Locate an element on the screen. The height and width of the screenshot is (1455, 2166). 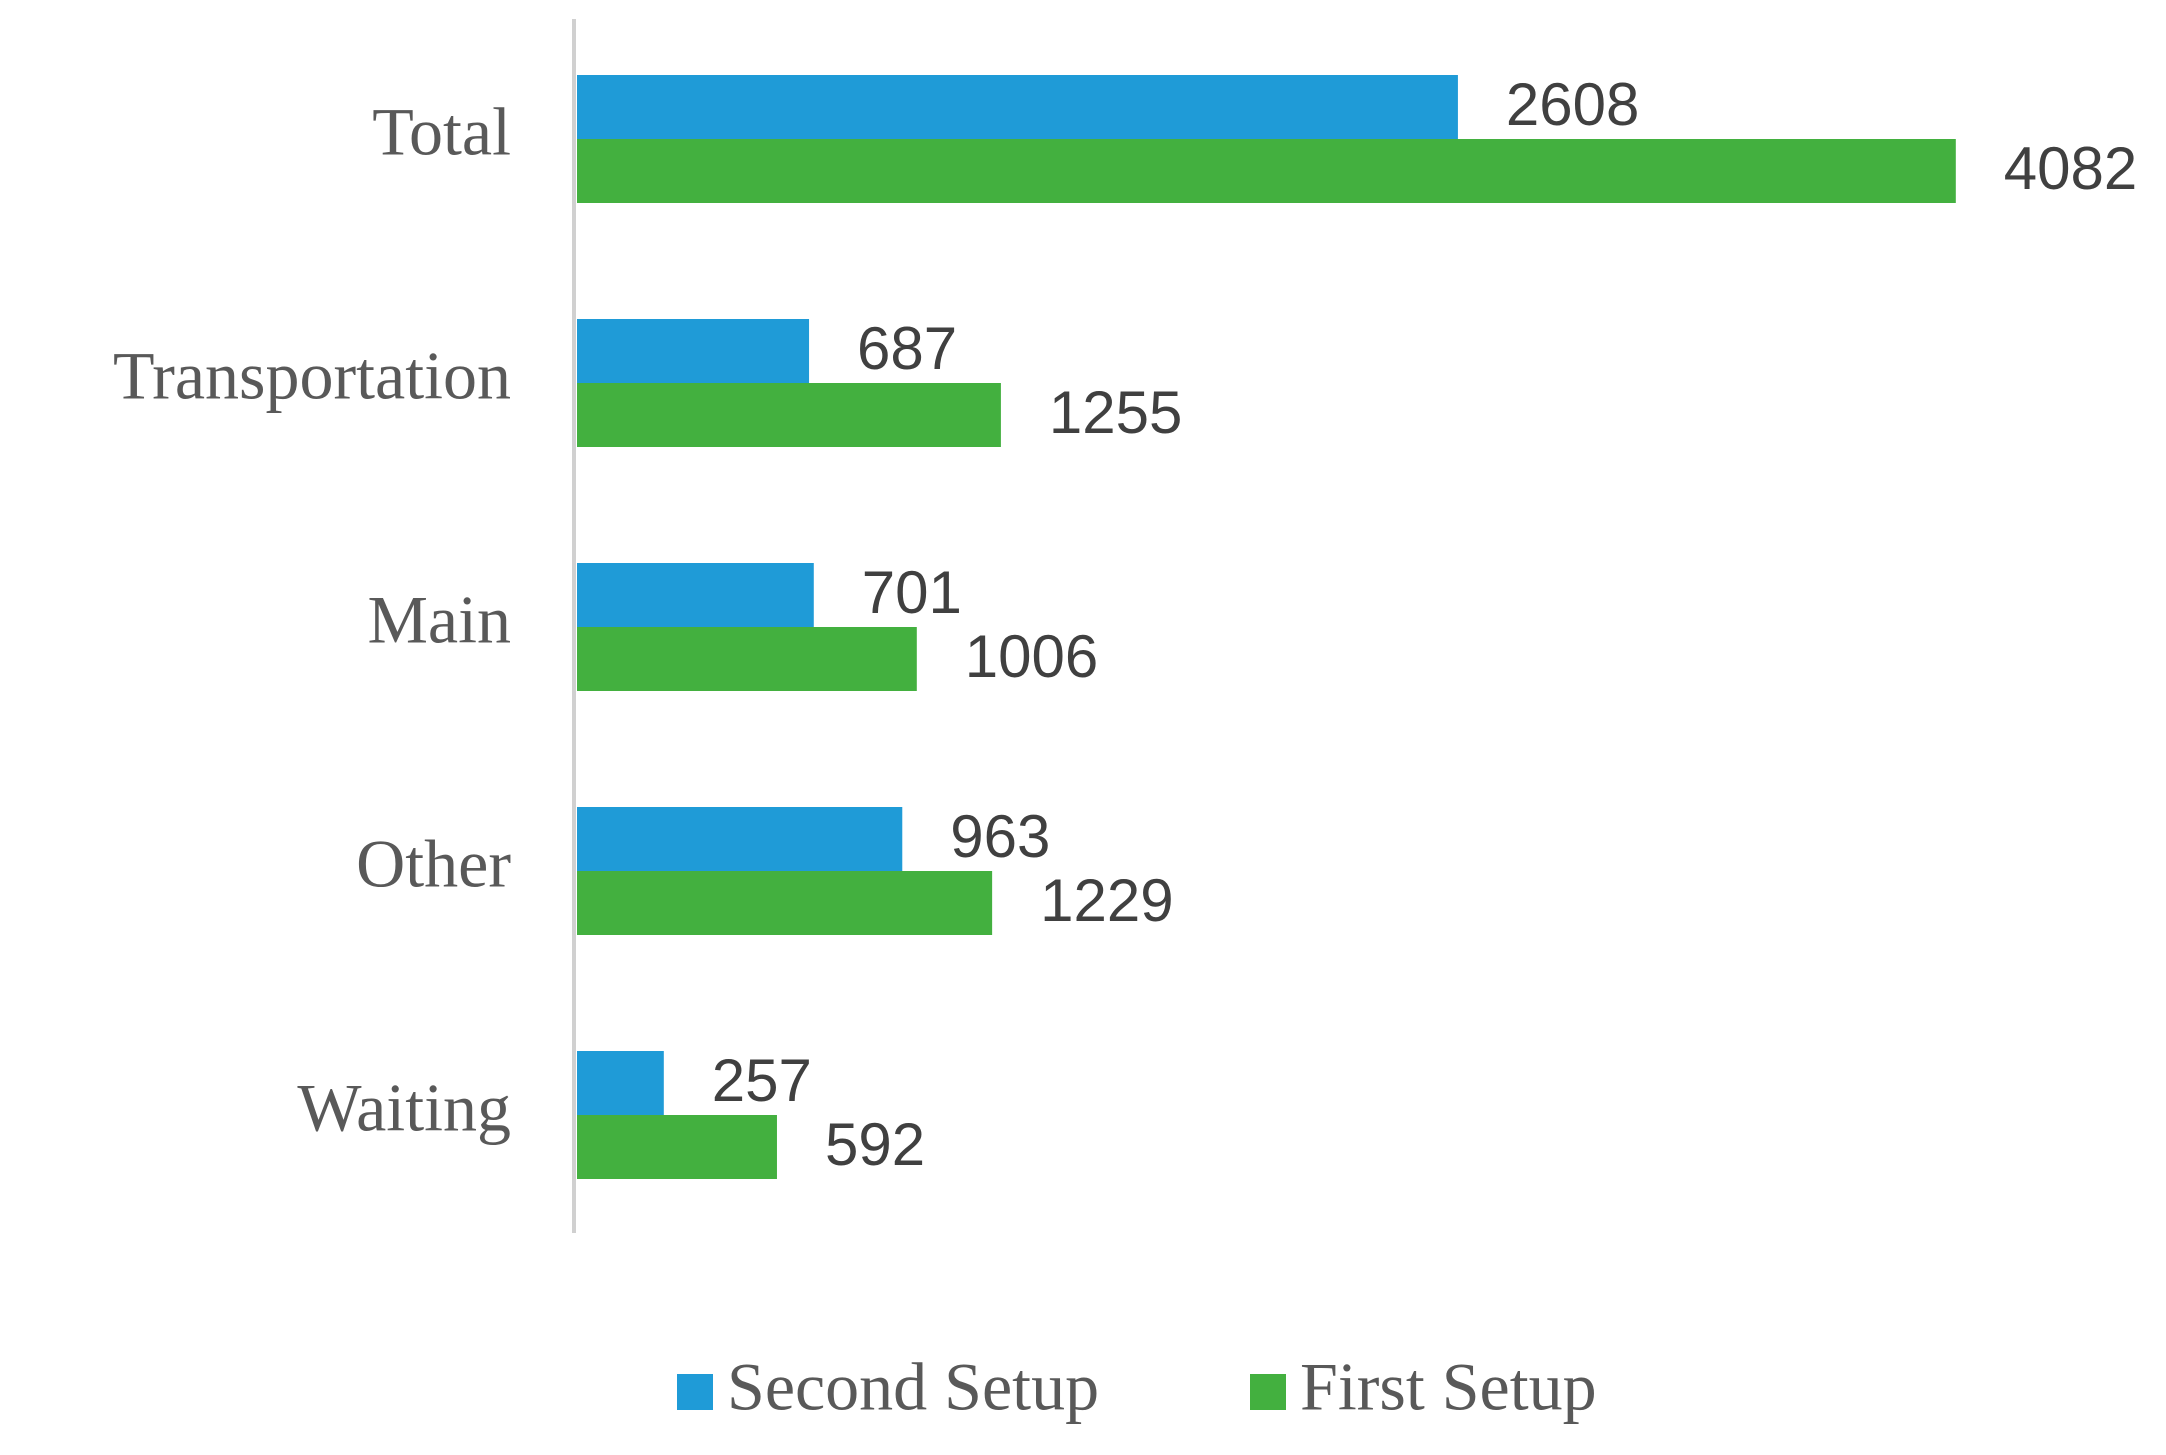
y-tick-label: Total is located at coordinates (441, 132).